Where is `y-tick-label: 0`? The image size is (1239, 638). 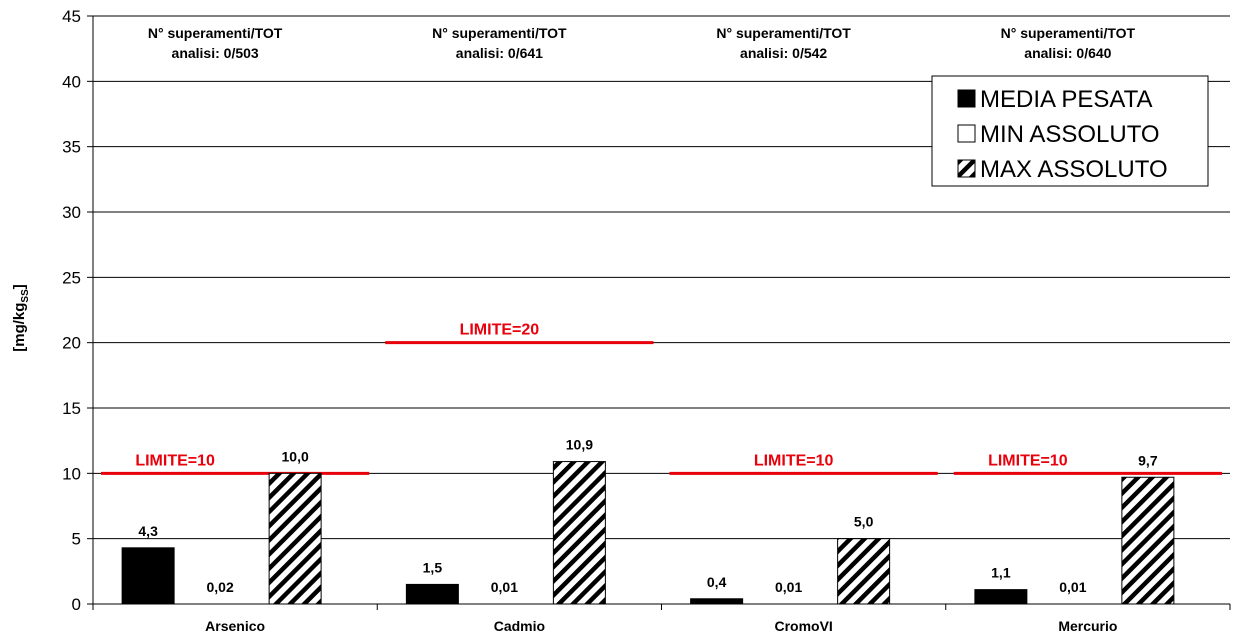 y-tick-label: 0 is located at coordinates (76, 604).